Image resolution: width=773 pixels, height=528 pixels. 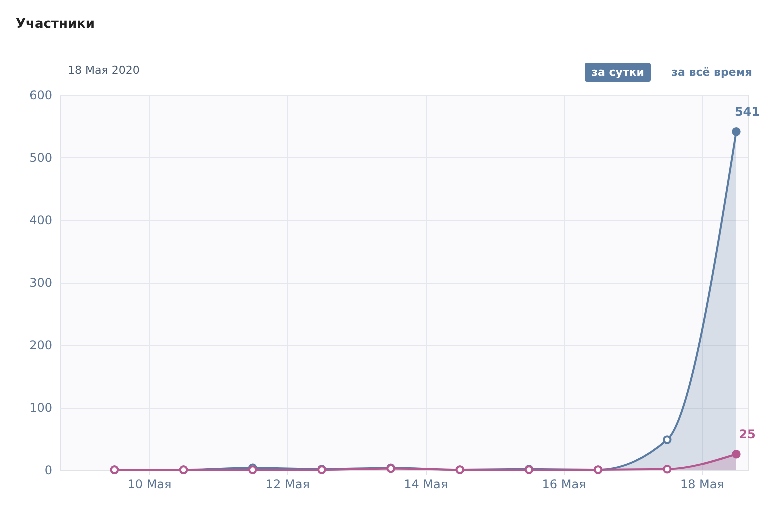 I want to click on text: 18 Мая 2020, so click(x=104, y=70).